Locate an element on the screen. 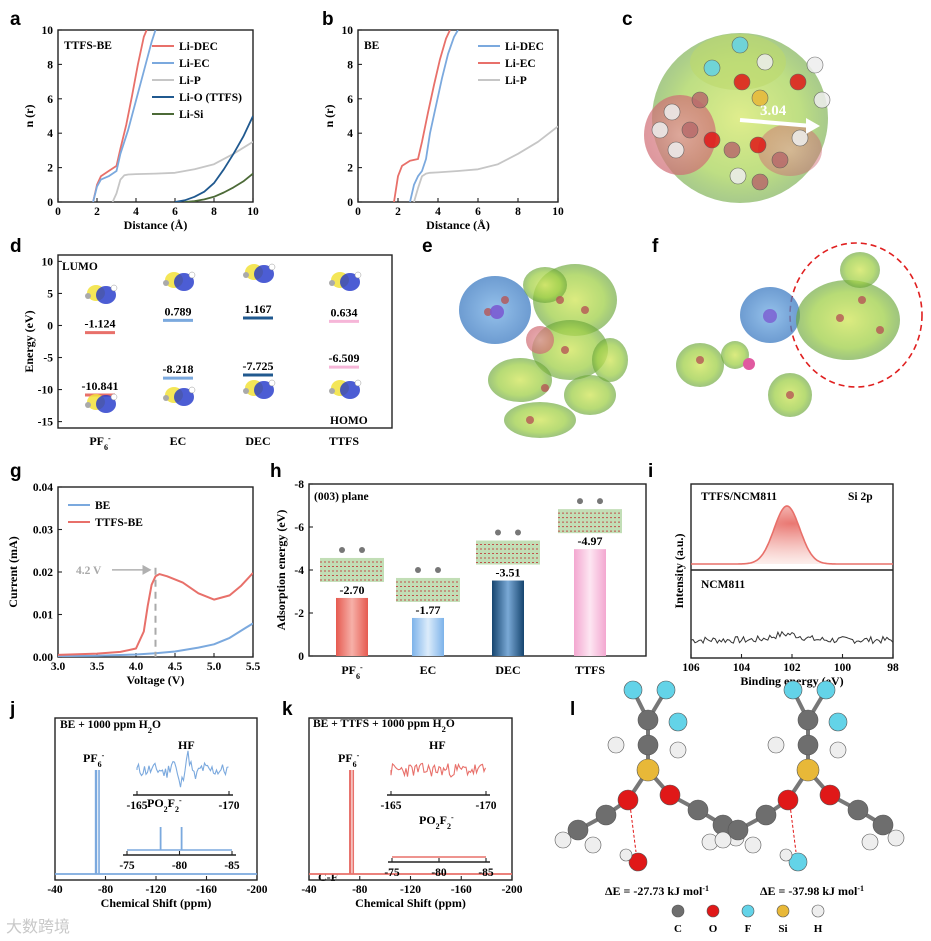  series-line-Li-P is located at coordinates (182, 171).